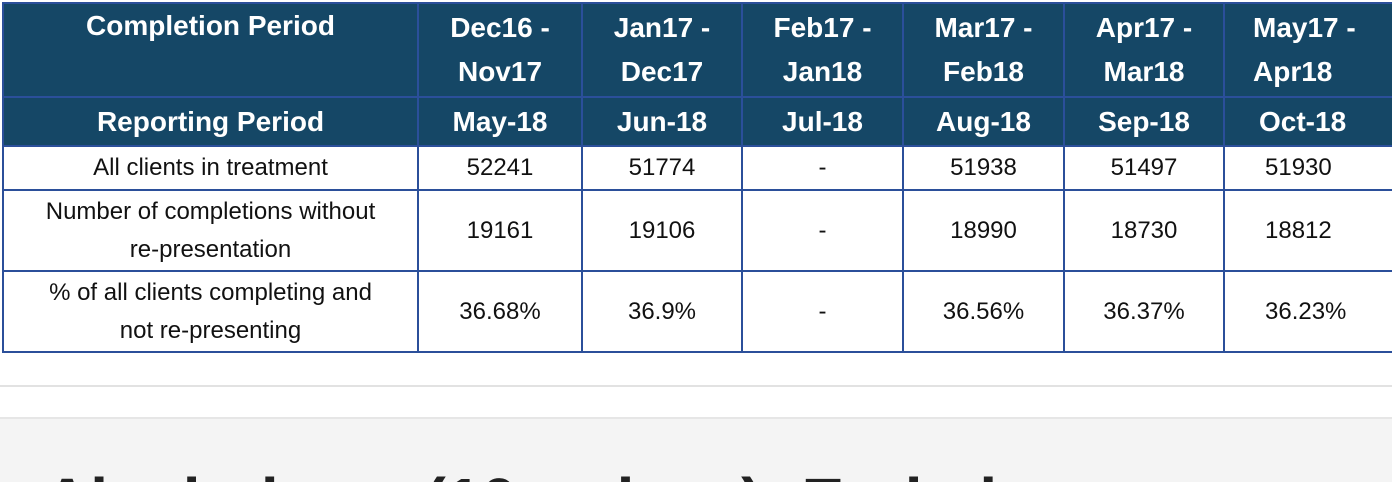 The image size is (1392, 482). Describe the element at coordinates (520, 471) in the screenshot. I see `section-heading: Alcohol use (10 or less): Ended` at that location.